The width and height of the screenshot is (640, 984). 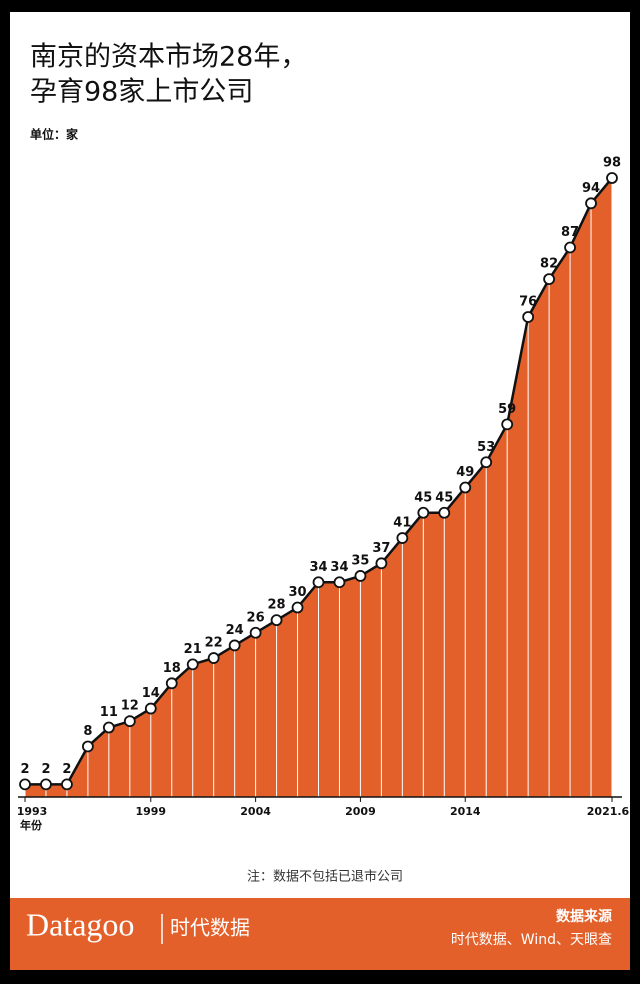 What do you see at coordinates (320, 934) in the screenshot?
I see `footer-band` at bounding box center [320, 934].